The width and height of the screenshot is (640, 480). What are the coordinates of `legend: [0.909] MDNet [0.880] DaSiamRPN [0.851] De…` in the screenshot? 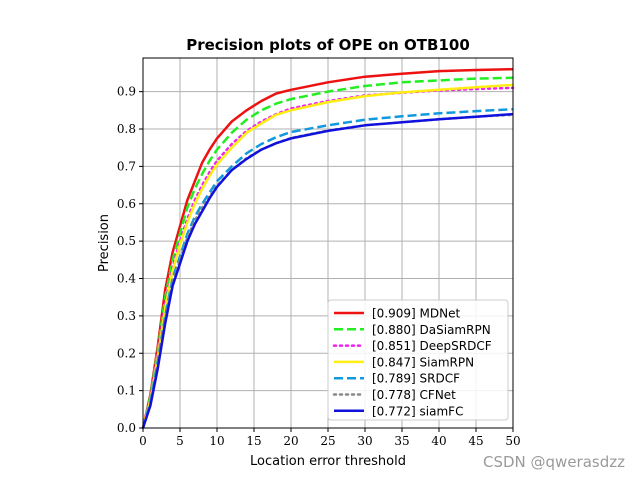 It's located at (418, 360).